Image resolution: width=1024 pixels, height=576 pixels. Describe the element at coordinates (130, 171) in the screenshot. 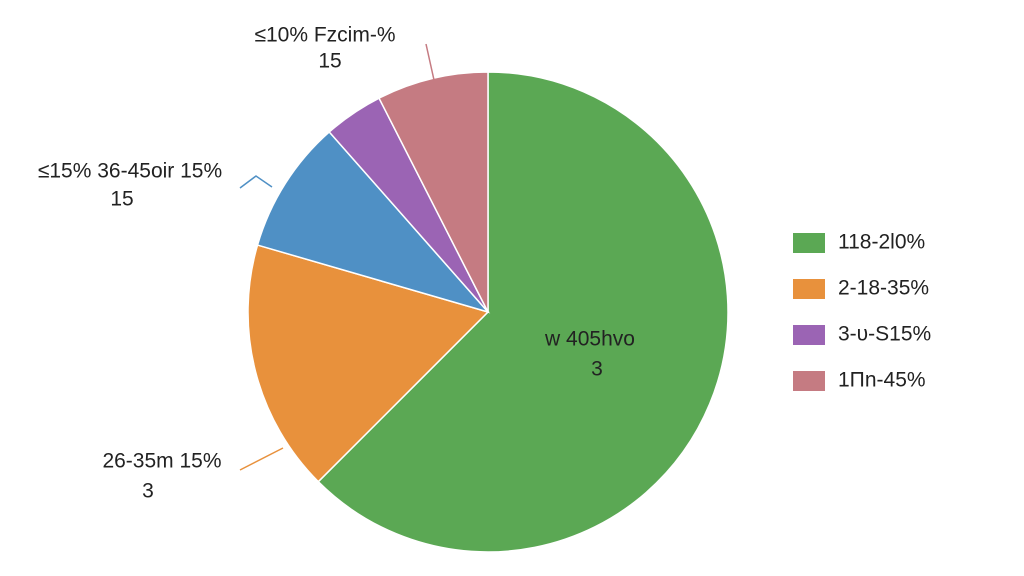

I see `slice-label: ≤15% 36-45oir 15%` at that location.